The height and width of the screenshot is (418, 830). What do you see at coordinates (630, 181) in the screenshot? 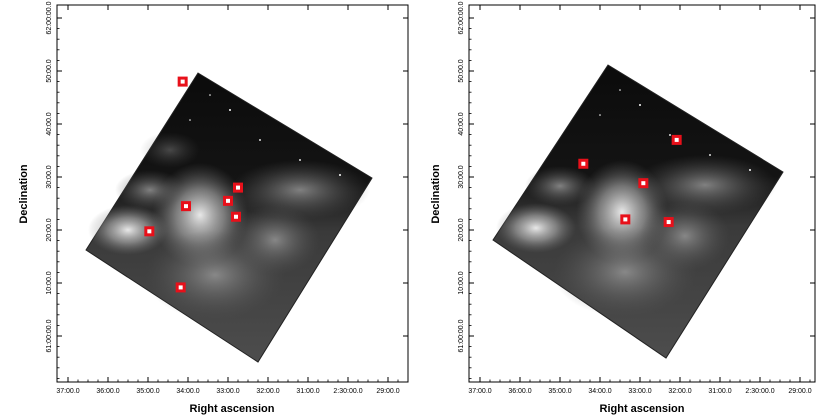
I see `right-markers` at bounding box center [630, 181].